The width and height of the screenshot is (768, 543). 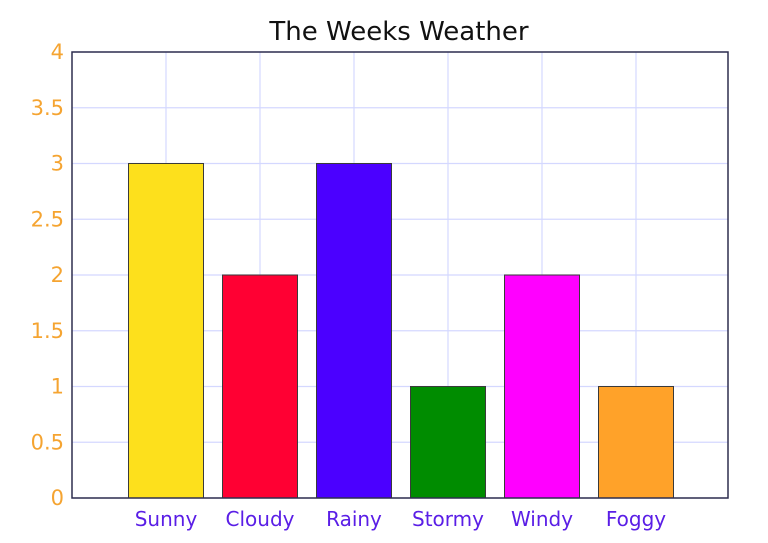 I want to click on y-tick-label: 4, so click(x=57, y=52).